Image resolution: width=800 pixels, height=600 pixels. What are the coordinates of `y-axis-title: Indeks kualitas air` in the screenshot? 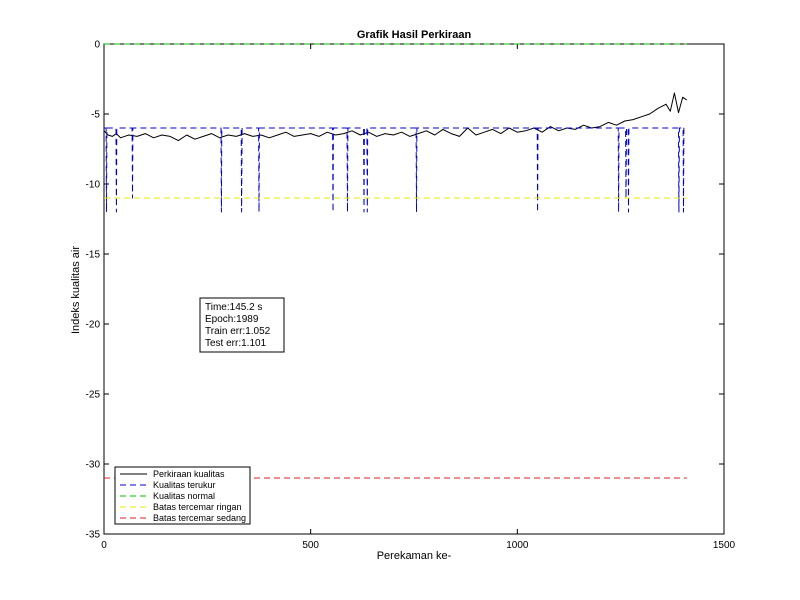 It's located at (76, 290).